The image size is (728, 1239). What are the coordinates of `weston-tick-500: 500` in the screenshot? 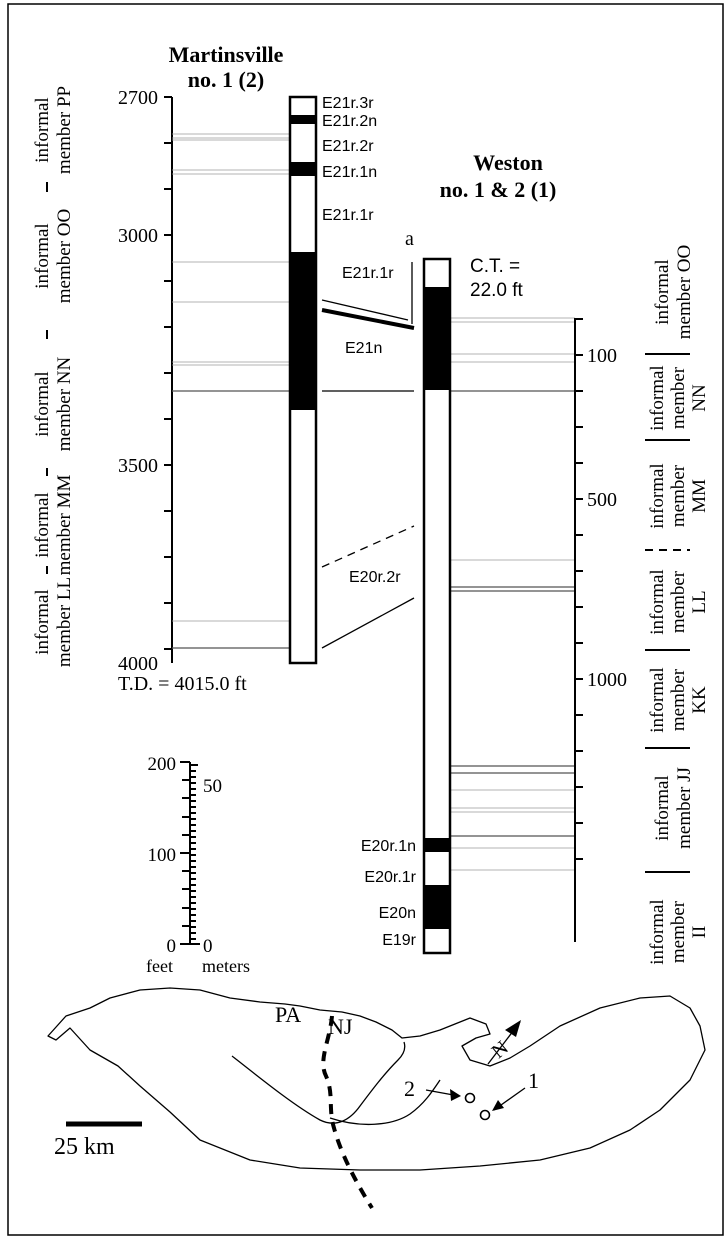 It's located at (602, 500).